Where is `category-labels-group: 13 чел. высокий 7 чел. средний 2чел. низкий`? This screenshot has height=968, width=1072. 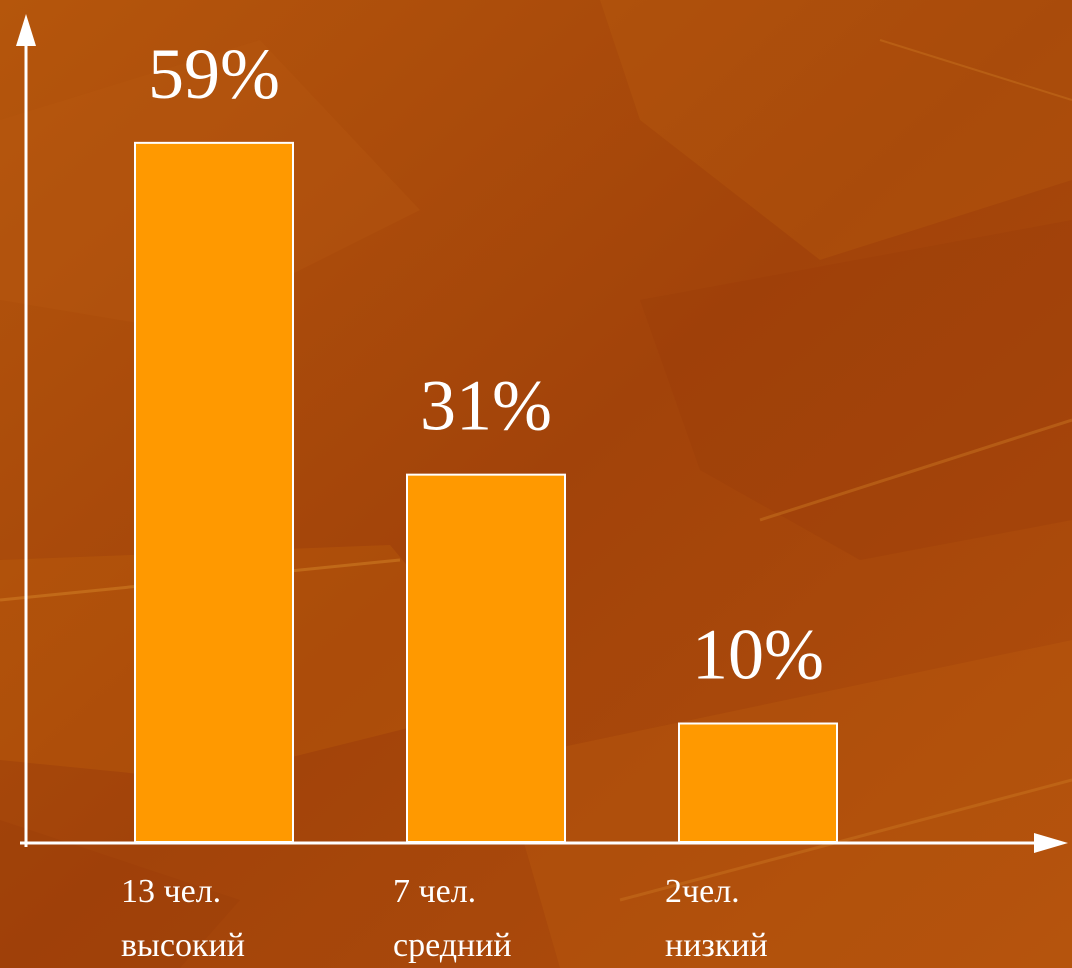
category-labels-group: 13 чел. высокий 7 чел. средний 2чел. низкий is located at coordinates (444, 918).